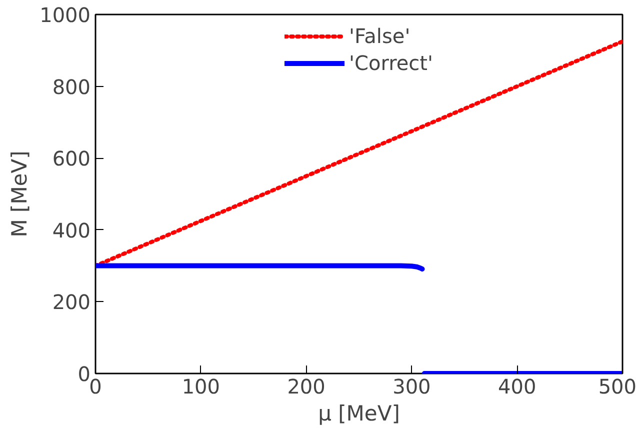 The height and width of the screenshot is (443, 636). What do you see at coordinates (617, 386) in the screenshot?
I see `x-tick-label: 500` at bounding box center [617, 386].